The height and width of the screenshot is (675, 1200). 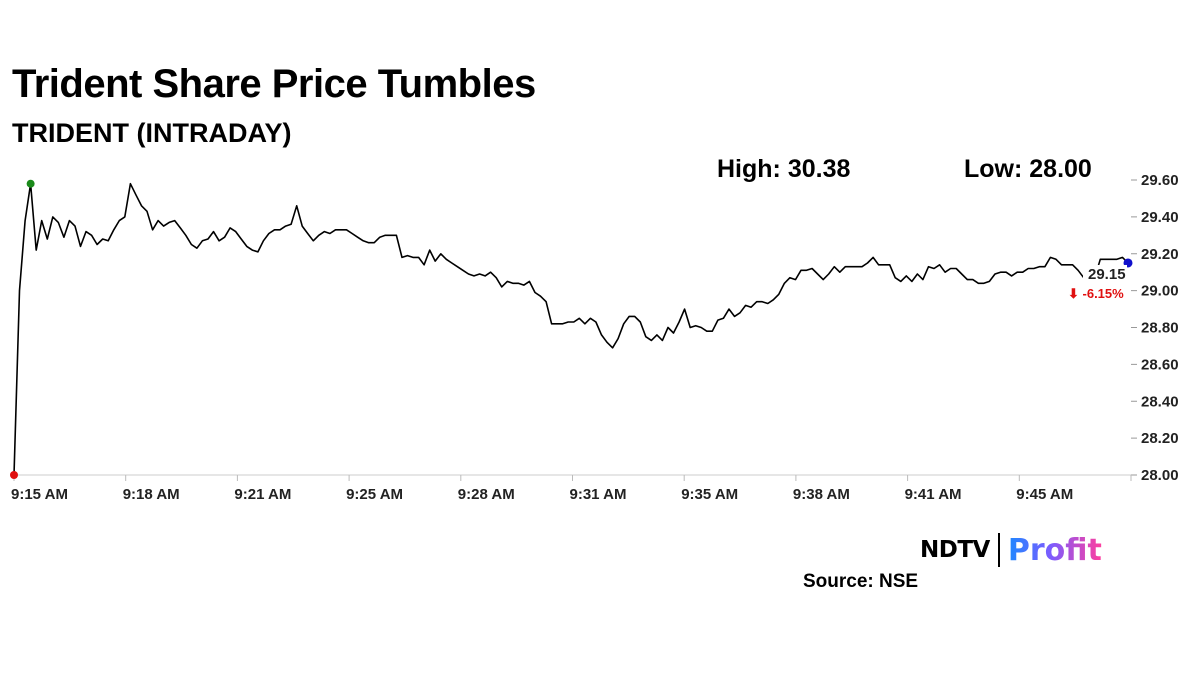 What do you see at coordinates (955, 550) in the screenshot?
I see `ndtv-logo-text: NDTV` at bounding box center [955, 550].